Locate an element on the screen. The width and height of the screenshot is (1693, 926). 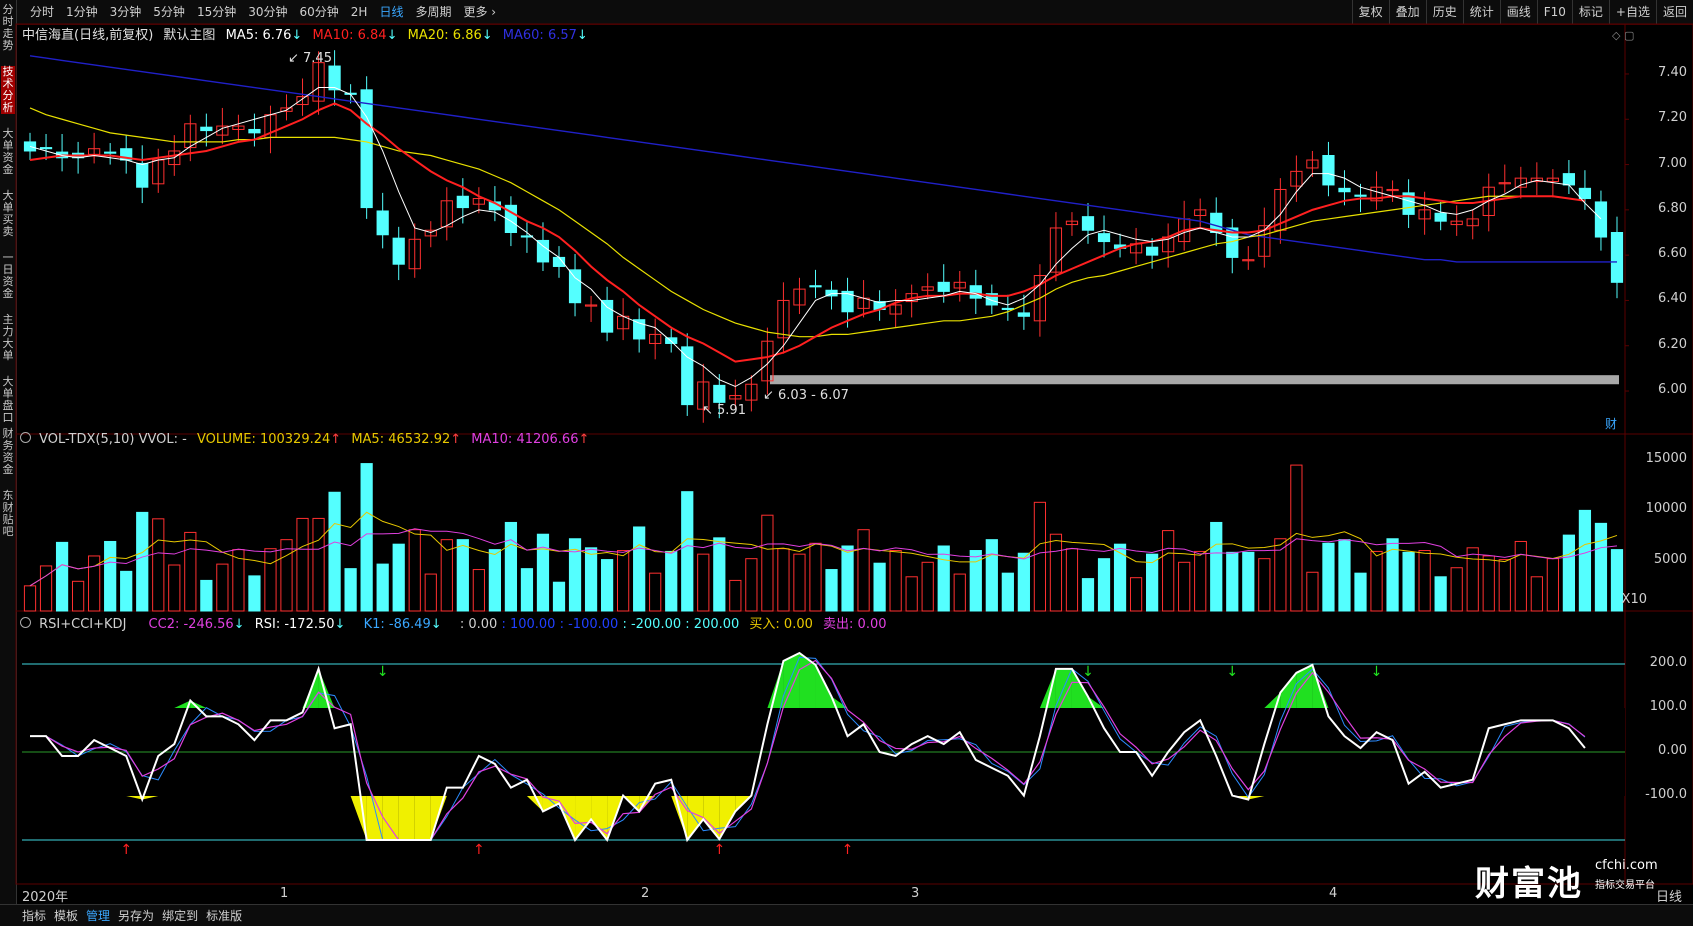
period-tab-8: 日线 is located at coordinates (391, 12).